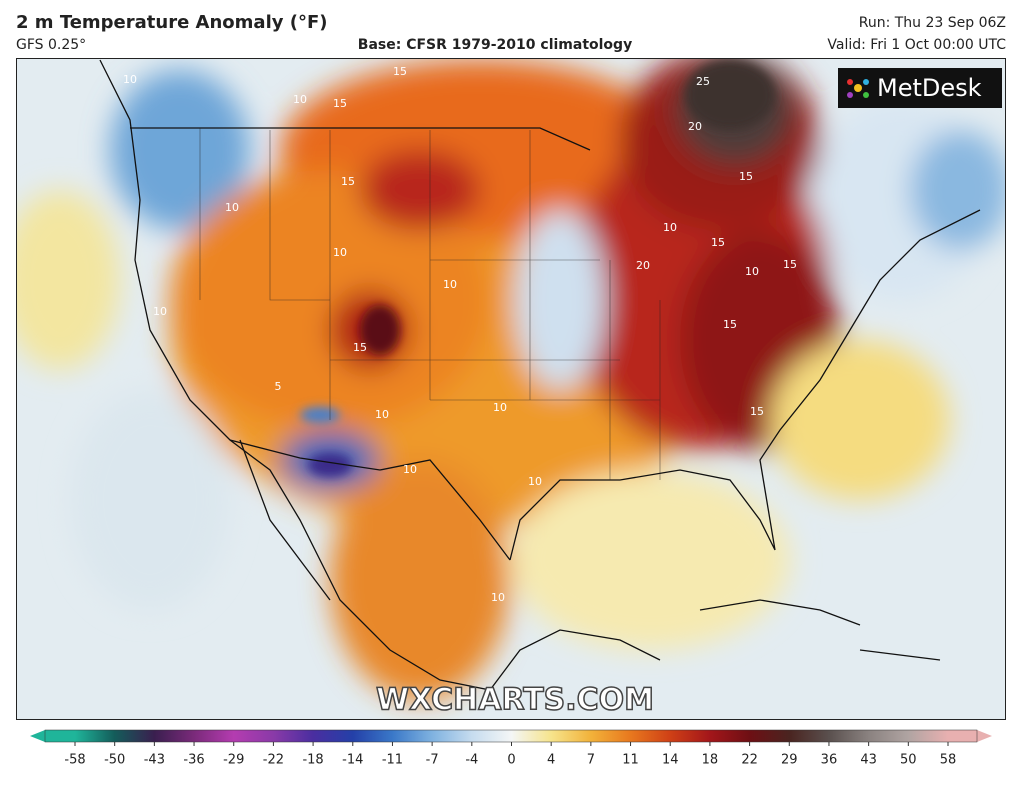 Image resolution: width=1024 pixels, height=788 pixels. Describe the element at coordinates (37, 736) in the screenshot. I see `legend-left-tip` at that location.